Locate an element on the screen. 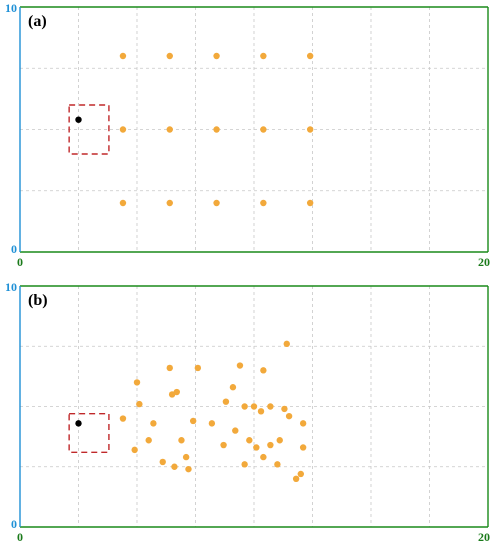  x-tick-label-b-max: 20 is located at coordinates (484, 537).